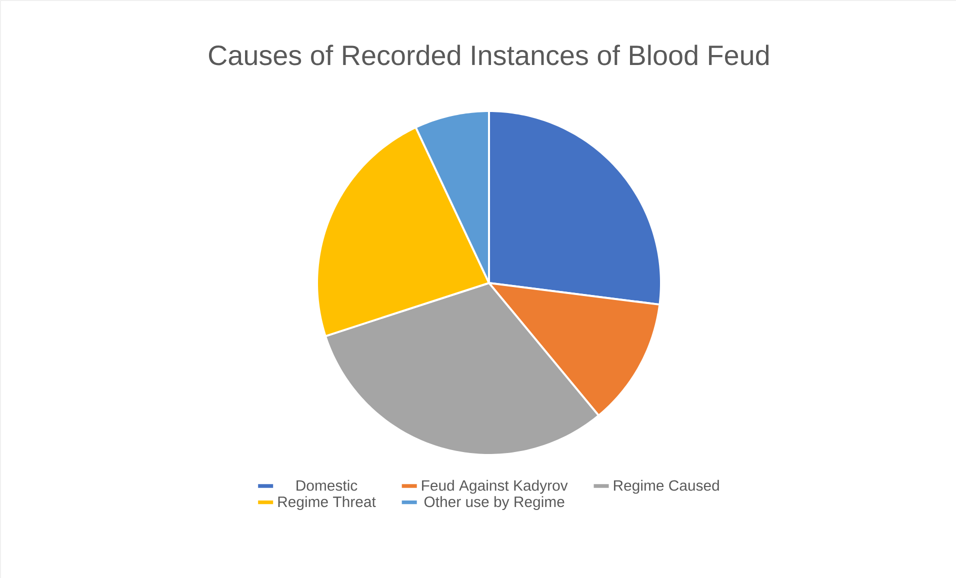  Describe the element at coordinates (494, 503) in the screenshot. I see `legend-label: Other use by Regime` at that location.